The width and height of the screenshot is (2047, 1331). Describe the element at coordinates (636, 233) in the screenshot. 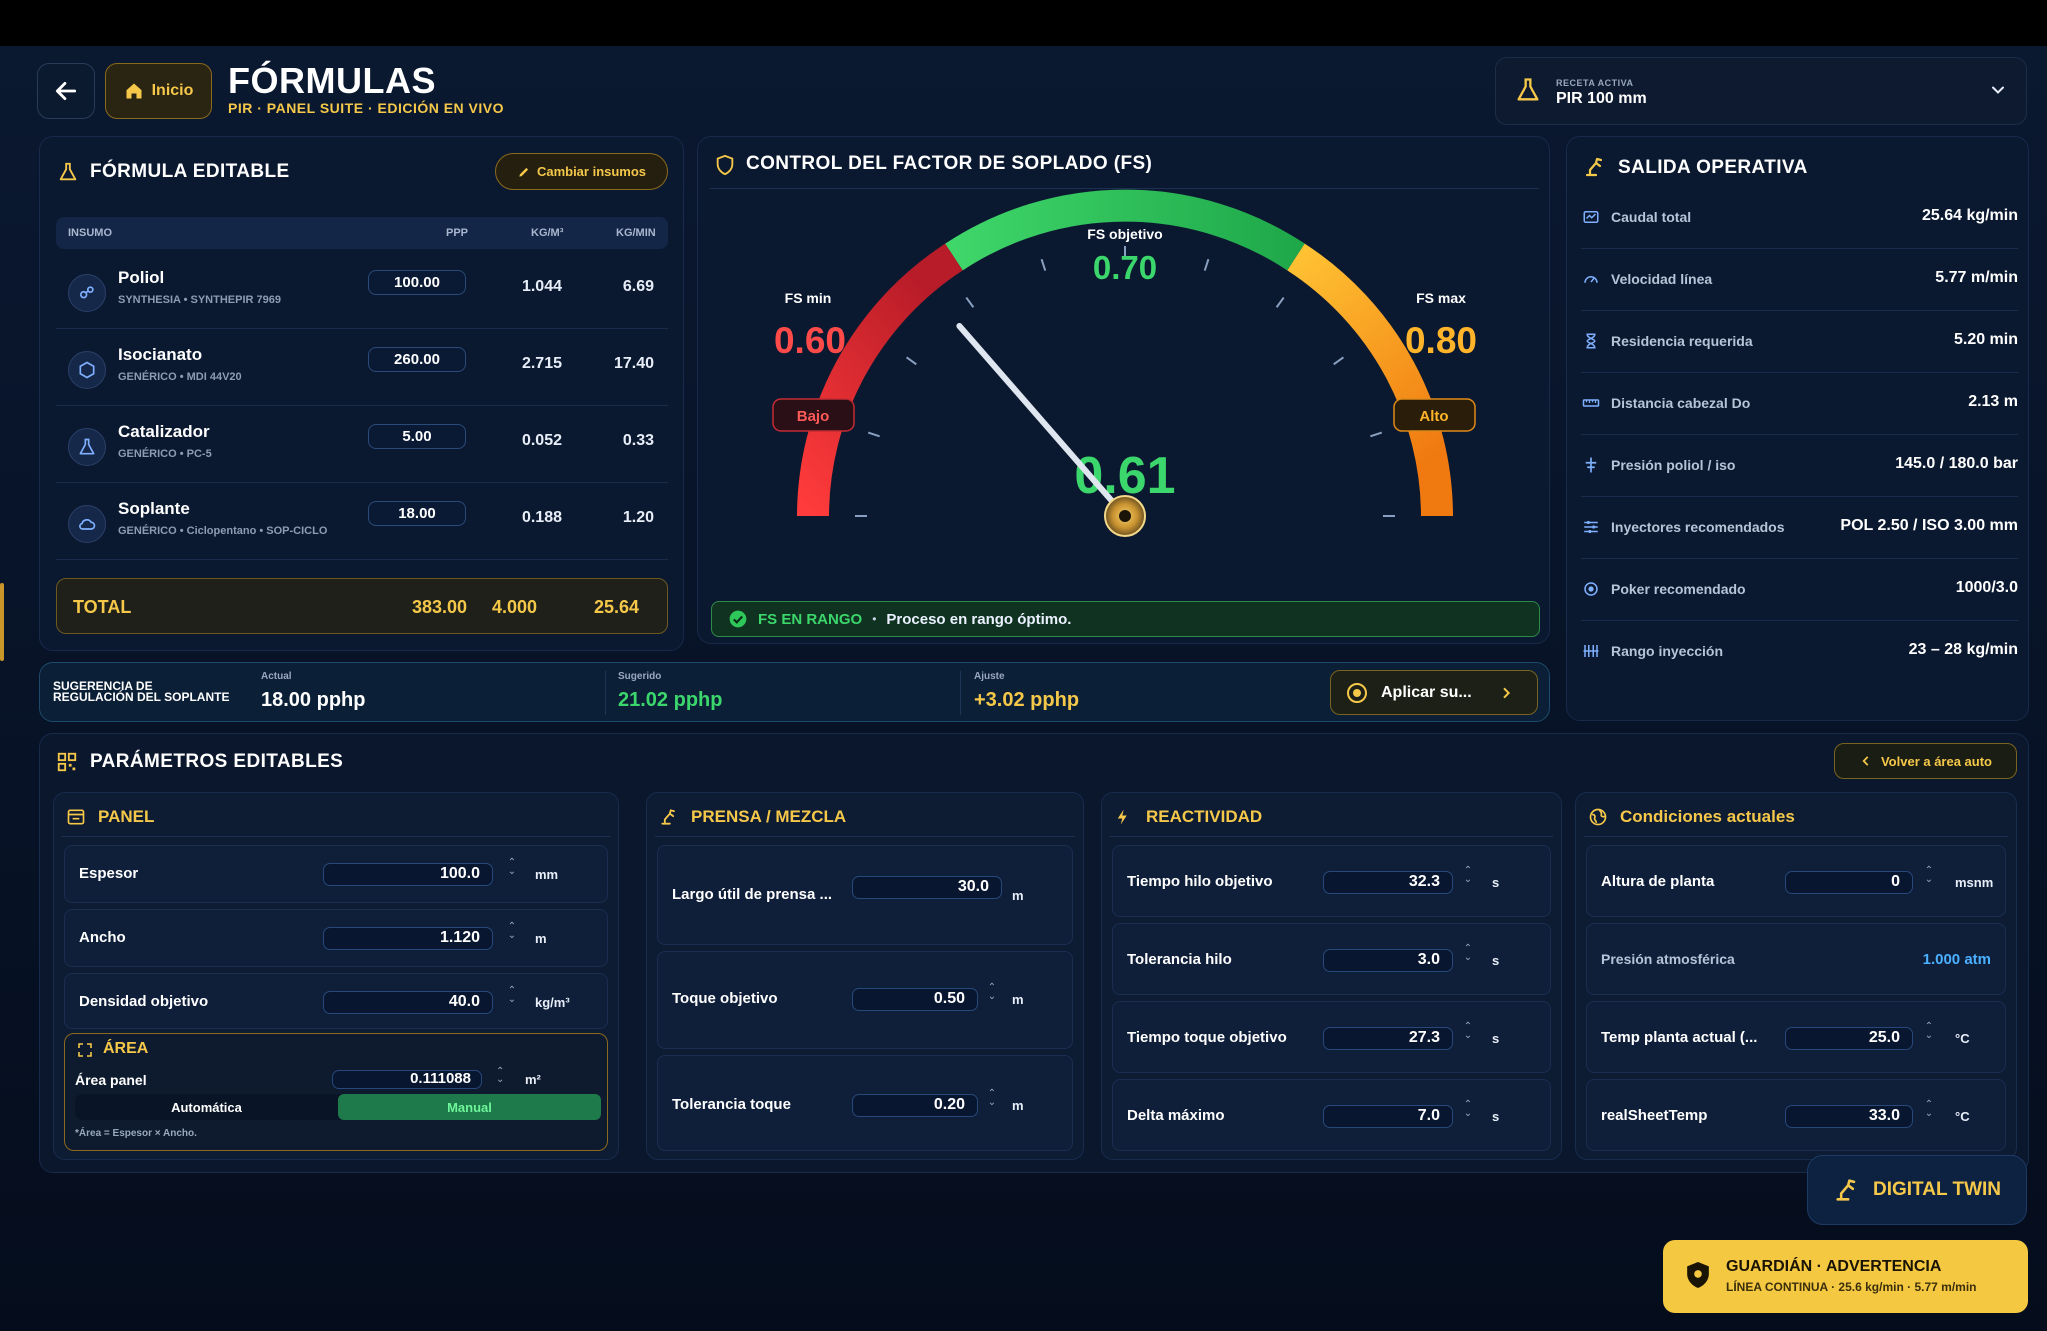

I see `col-kgmin: KG/MIN` at that location.